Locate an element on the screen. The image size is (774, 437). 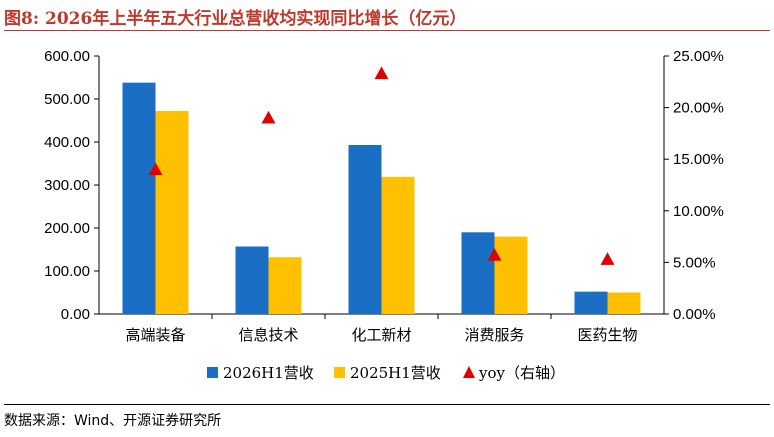
figure-title: 图8: 2026年上半年五大行业总营收均实现同比增长（亿元） is located at coordinates (235, 19).